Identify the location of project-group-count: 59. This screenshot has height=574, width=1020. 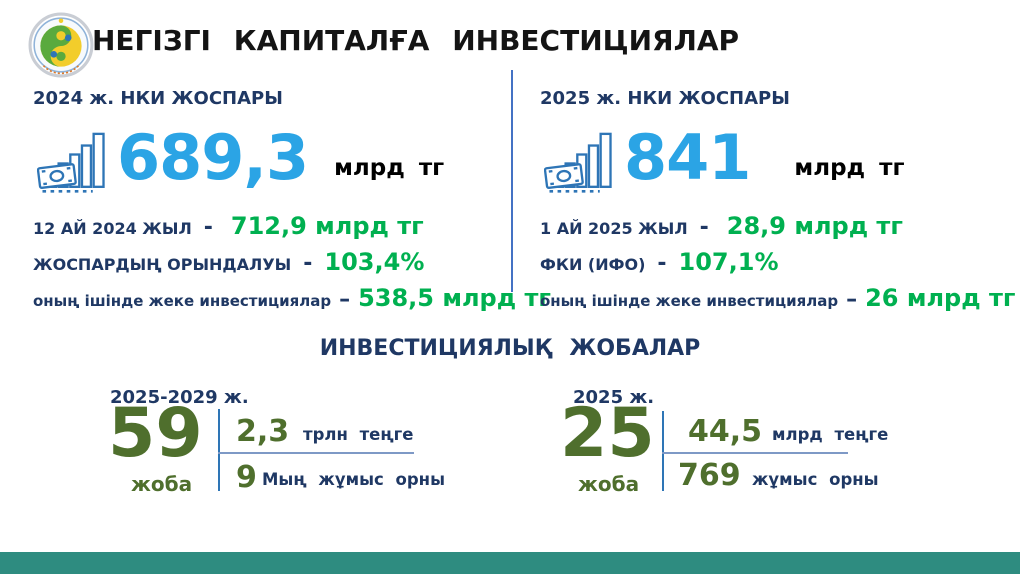
(155, 433).